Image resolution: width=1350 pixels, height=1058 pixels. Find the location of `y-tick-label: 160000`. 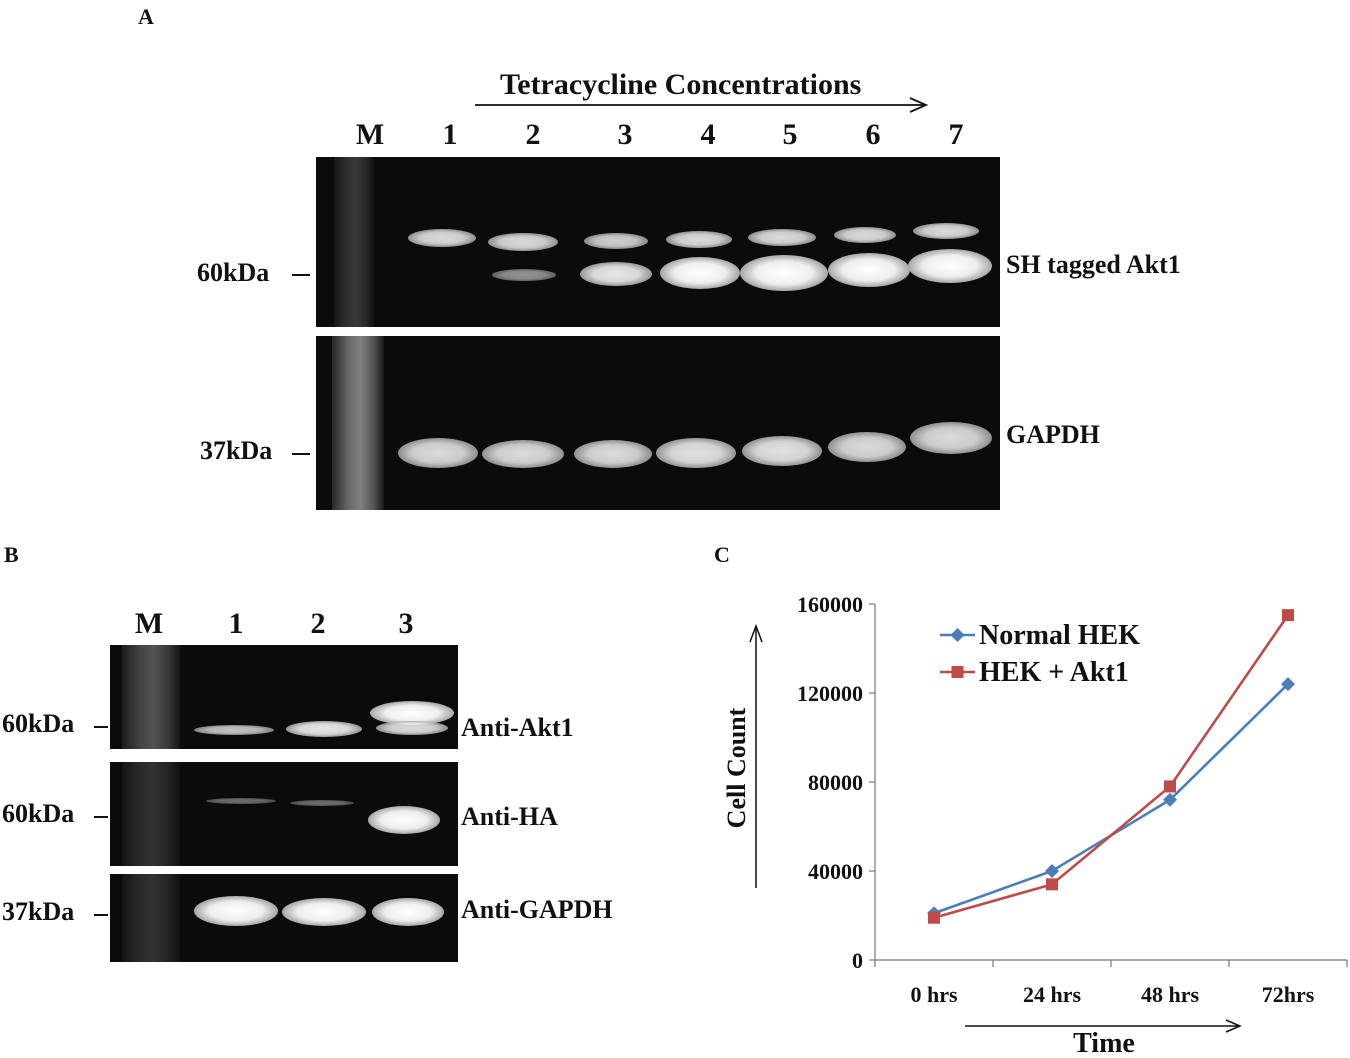

y-tick-label: 160000 is located at coordinates (830, 604).